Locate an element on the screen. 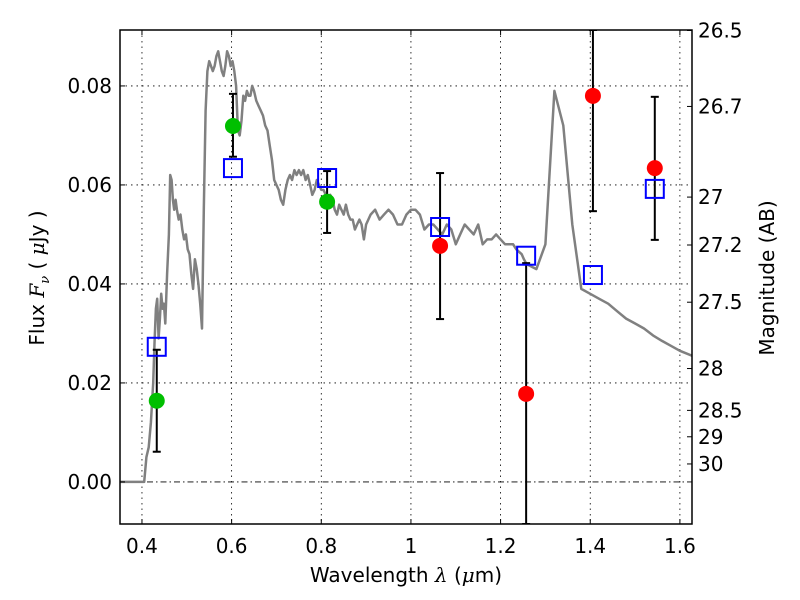 The height and width of the screenshot is (600, 800). x-axis-title-unit-end: m) is located at coordinates (488, 575).